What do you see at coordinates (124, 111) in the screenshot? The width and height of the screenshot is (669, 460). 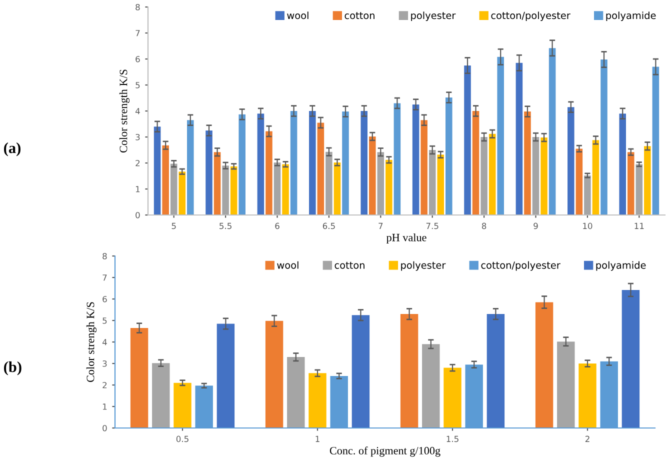 I see `y-axis-title: Color strength K/S` at bounding box center [124, 111].